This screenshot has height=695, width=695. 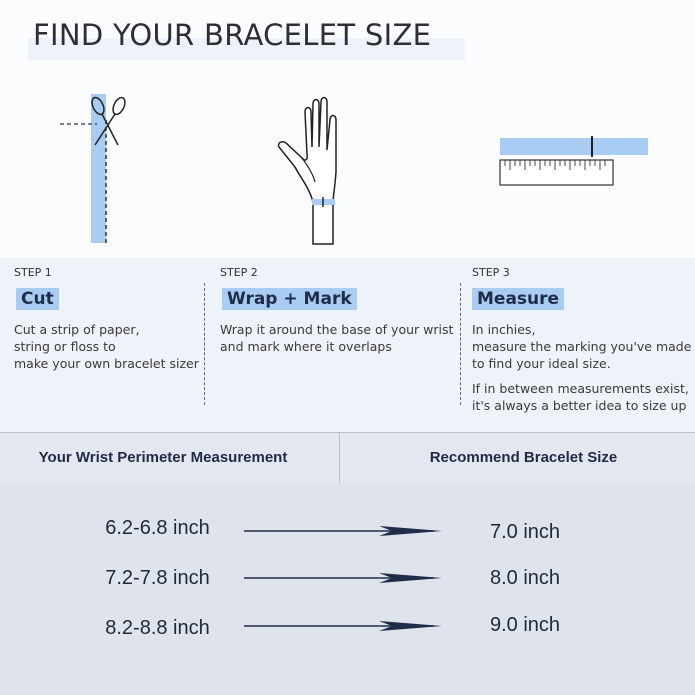 I want to click on note-line: it's always a better idea to size up, so click(x=579, y=405).